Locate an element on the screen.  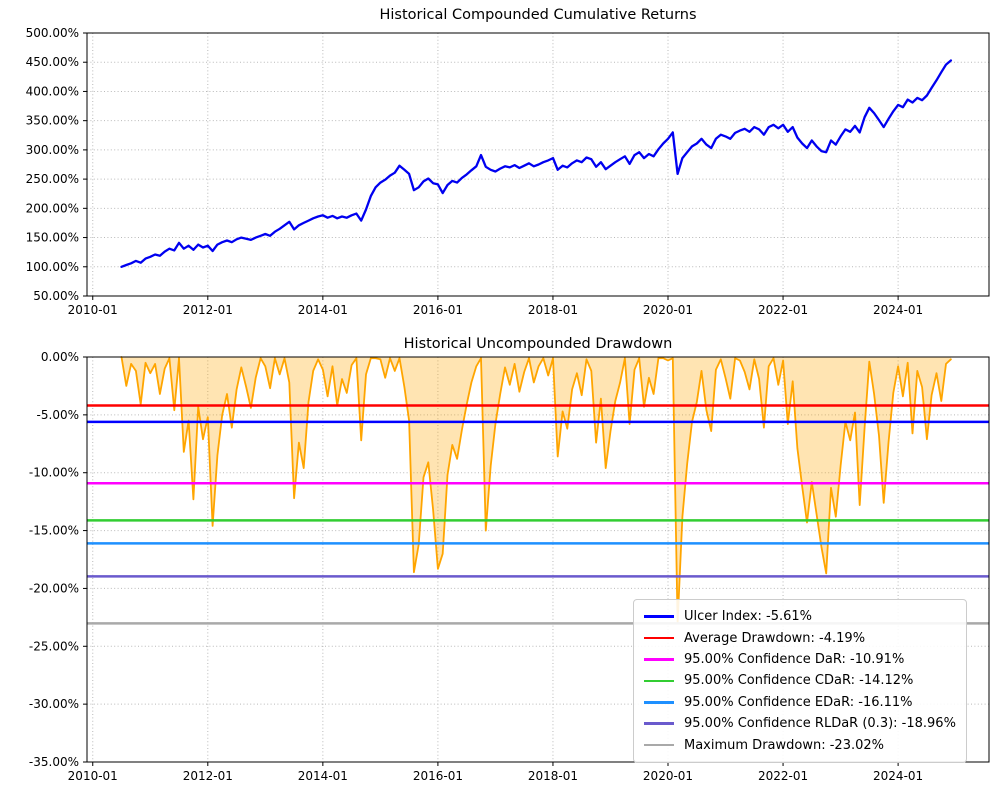
legend-label: 95.00% Confidence DaR: -10.91% is located at coordinates (794, 659).